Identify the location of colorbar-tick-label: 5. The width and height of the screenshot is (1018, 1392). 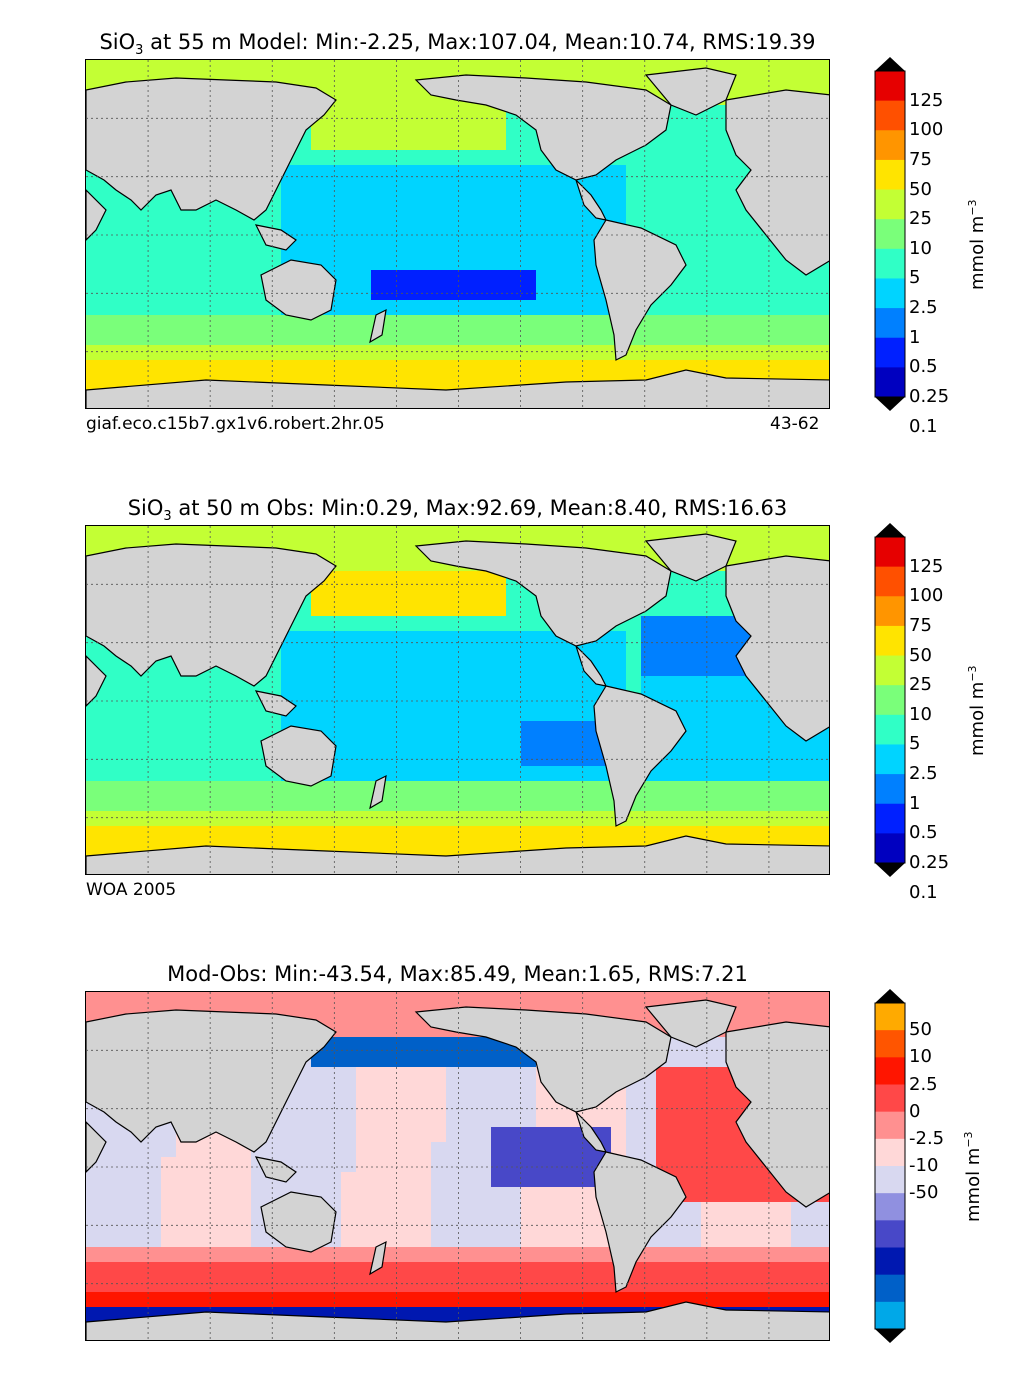
(915, 744).